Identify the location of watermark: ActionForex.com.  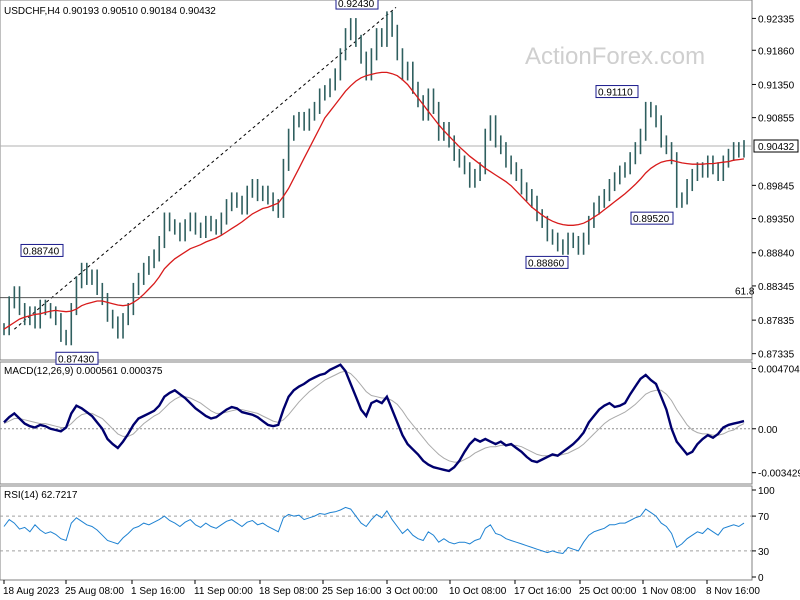
(615, 56).